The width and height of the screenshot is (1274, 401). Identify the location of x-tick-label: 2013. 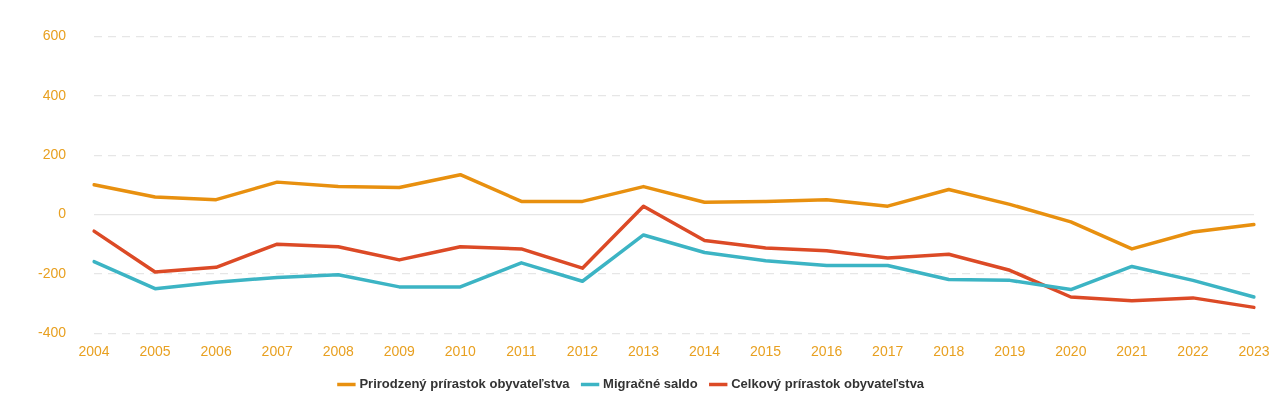
(643, 351).